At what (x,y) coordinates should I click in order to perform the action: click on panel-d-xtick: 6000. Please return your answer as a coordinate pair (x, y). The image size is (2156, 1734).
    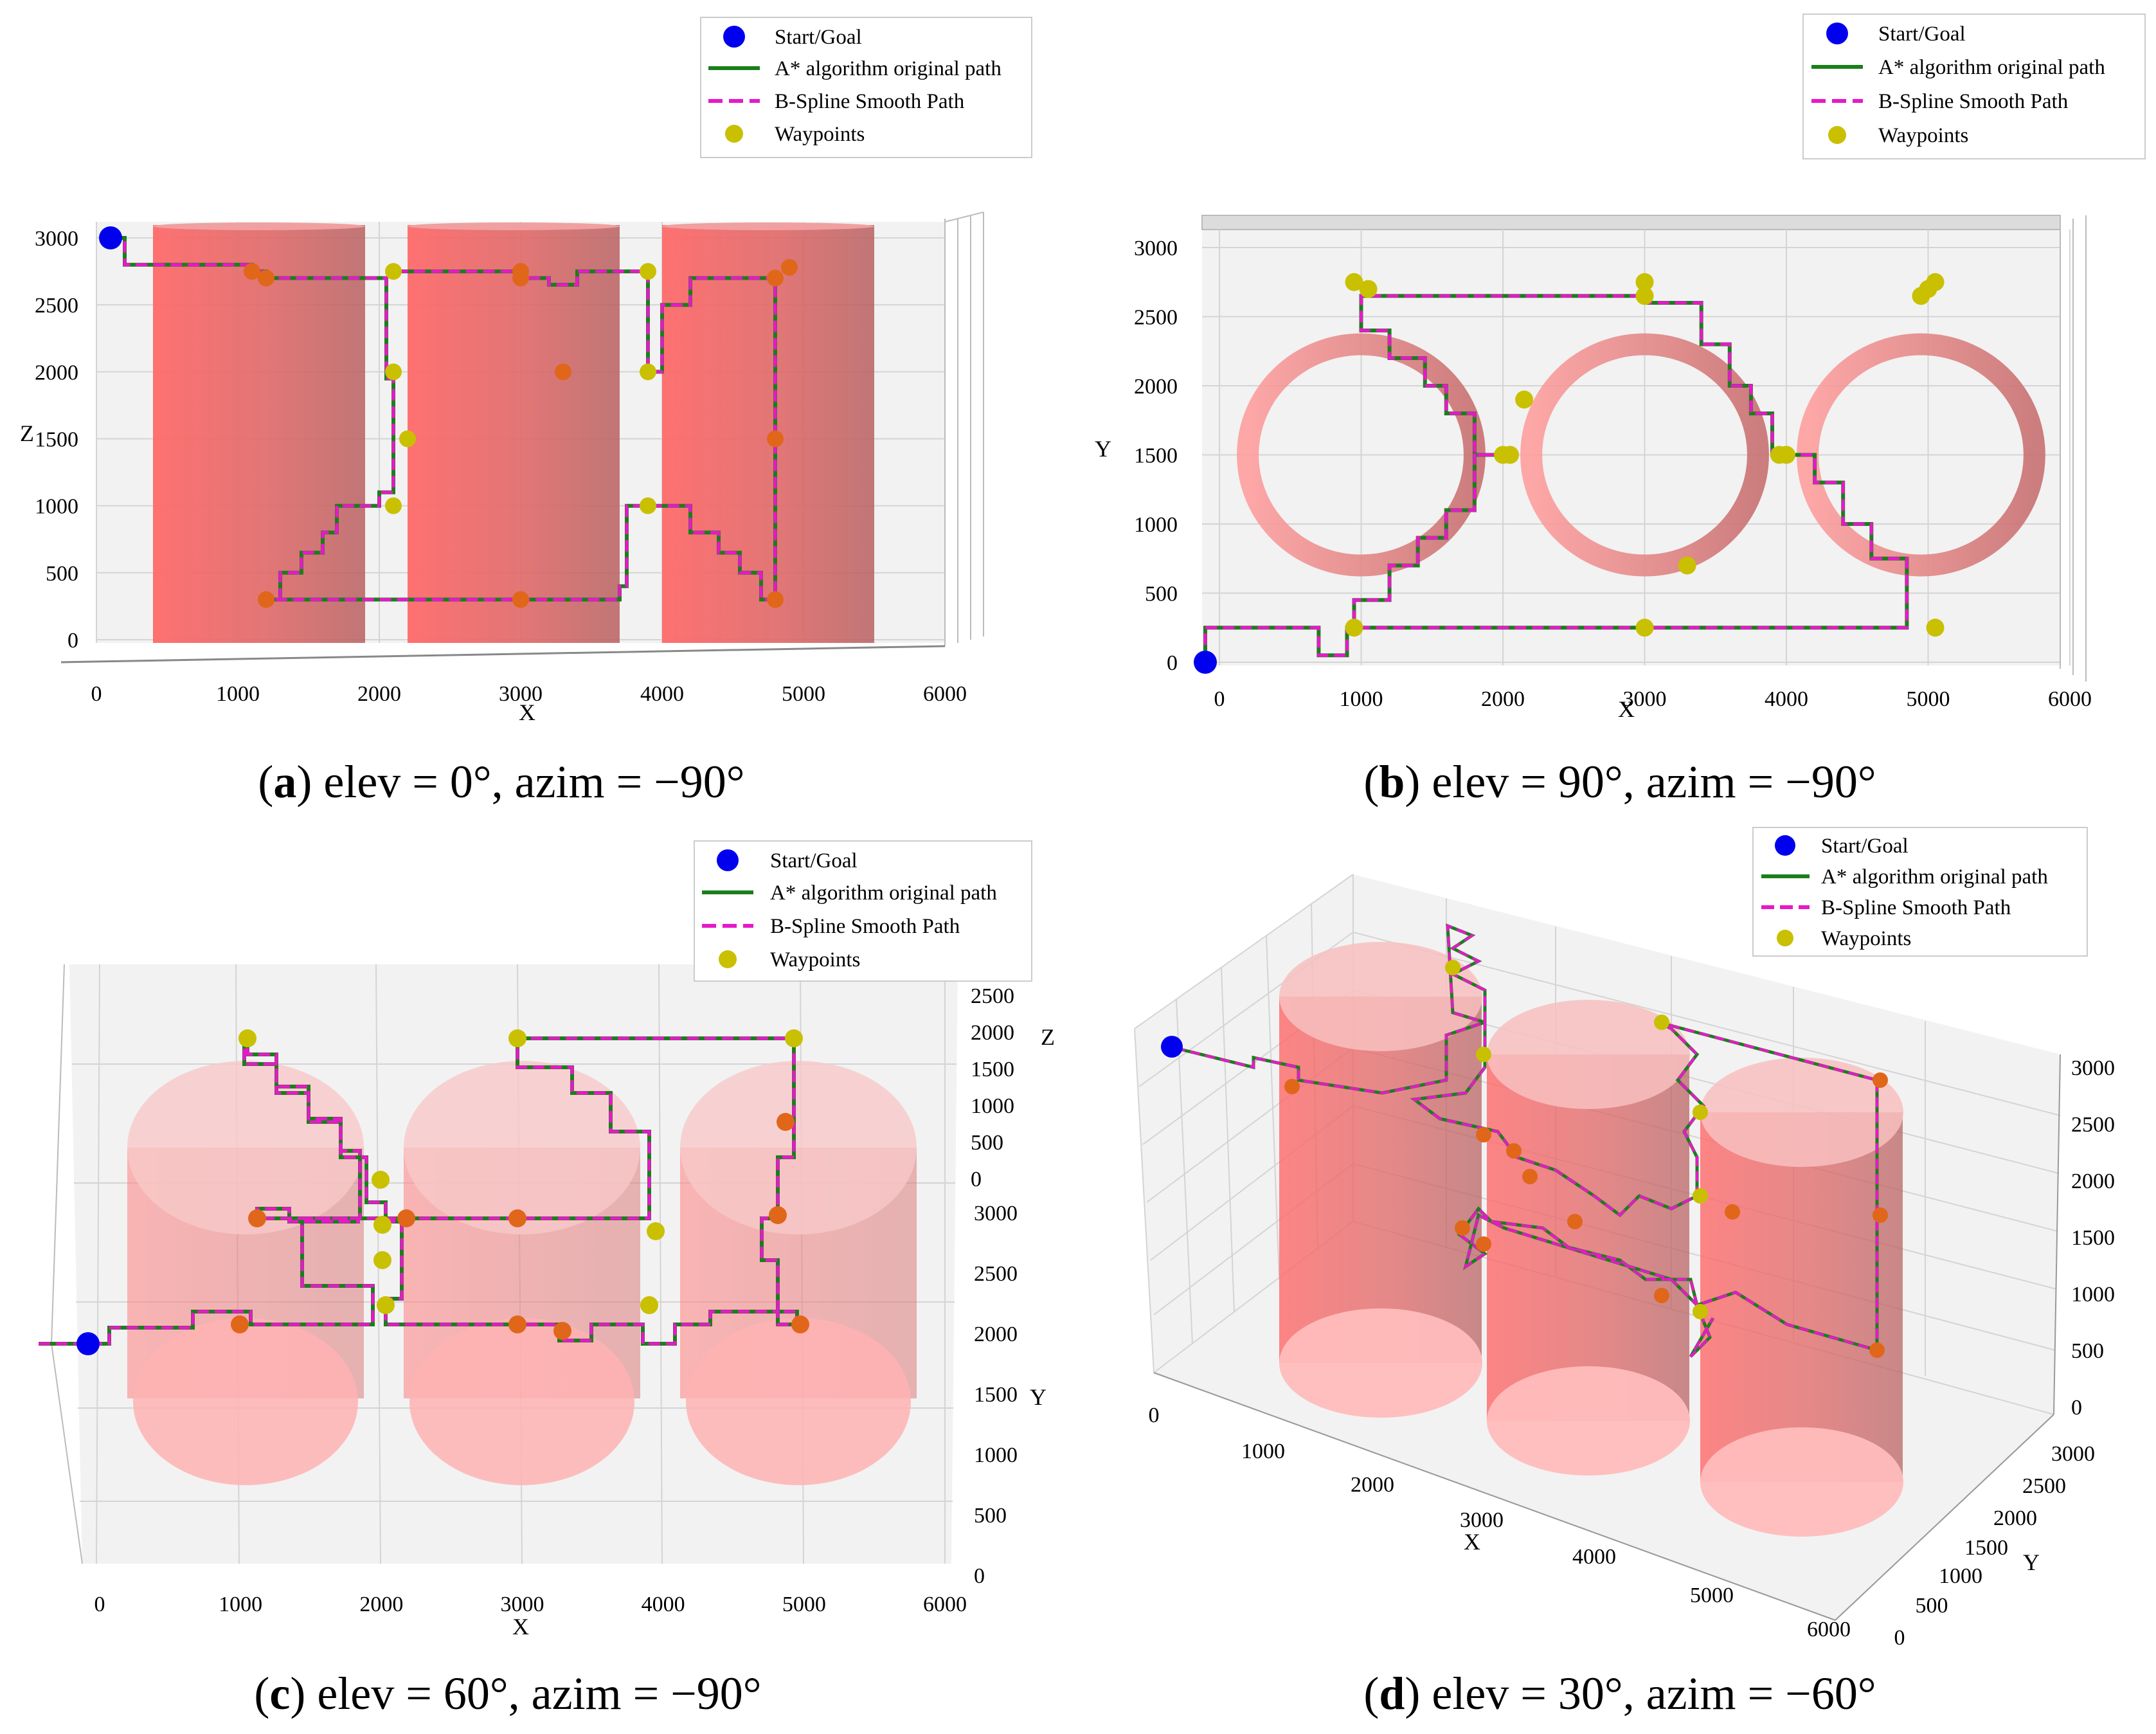
    Looking at the image, I should click on (1829, 1629).